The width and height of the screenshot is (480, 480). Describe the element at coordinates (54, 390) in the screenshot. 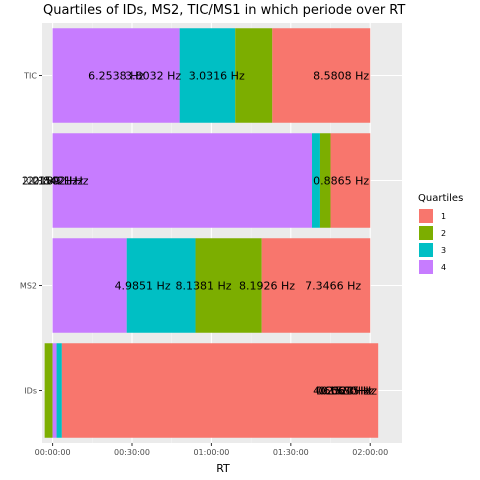

I see `bar-segment-ids-q4` at that location.